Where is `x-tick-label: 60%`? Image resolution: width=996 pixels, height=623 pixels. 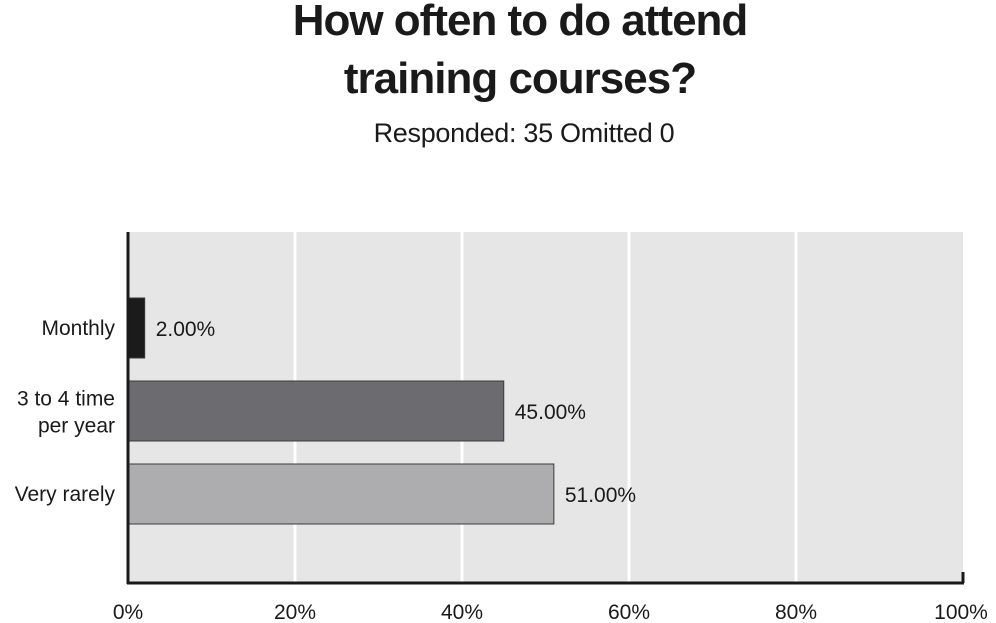 x-tick-label: 60% is located at coordinates (629, 612).